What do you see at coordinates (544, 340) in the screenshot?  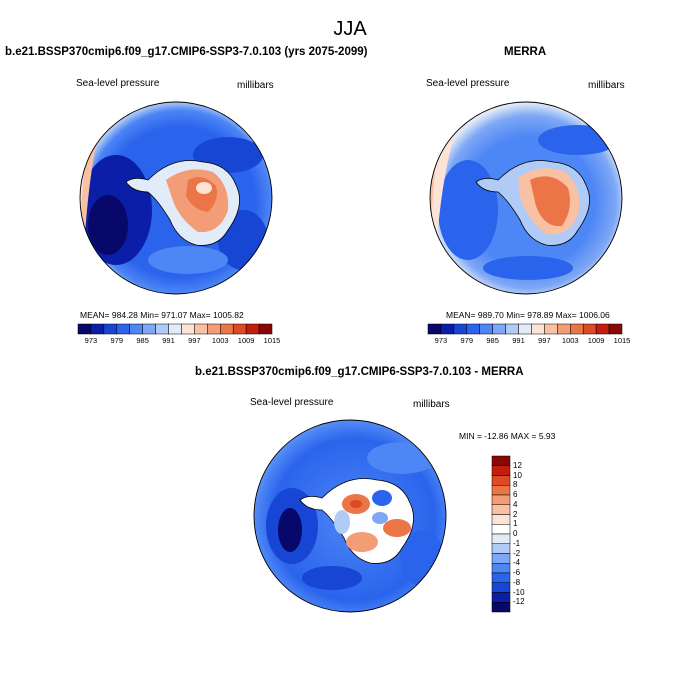 I see `obs-colorbar-tick-label: 997` at bounding box center [544, 340].